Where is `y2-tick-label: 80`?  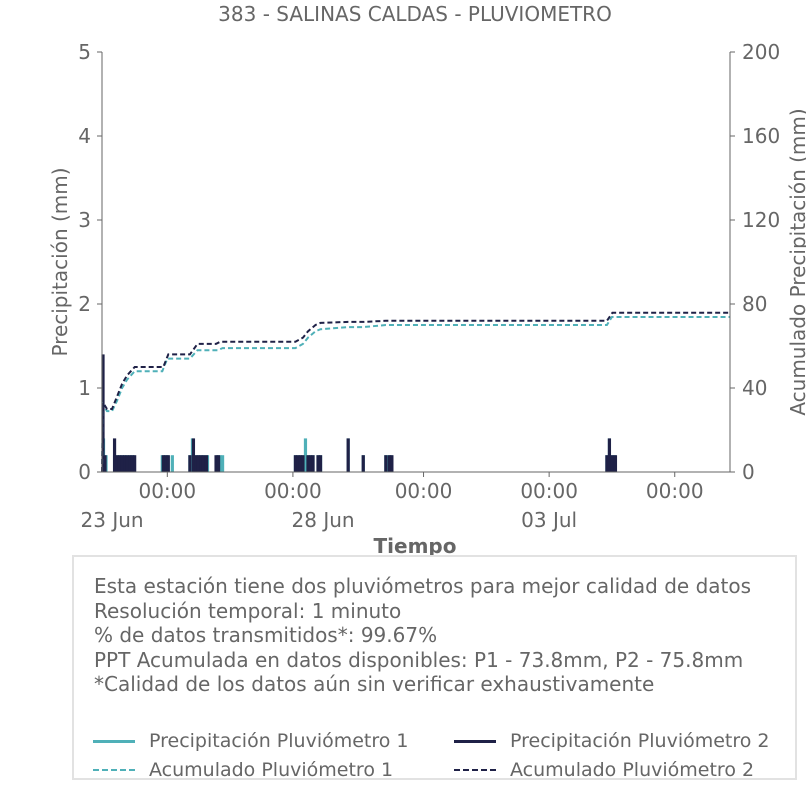 y2-tick-label: 80 is located at coordinates (754, 304).